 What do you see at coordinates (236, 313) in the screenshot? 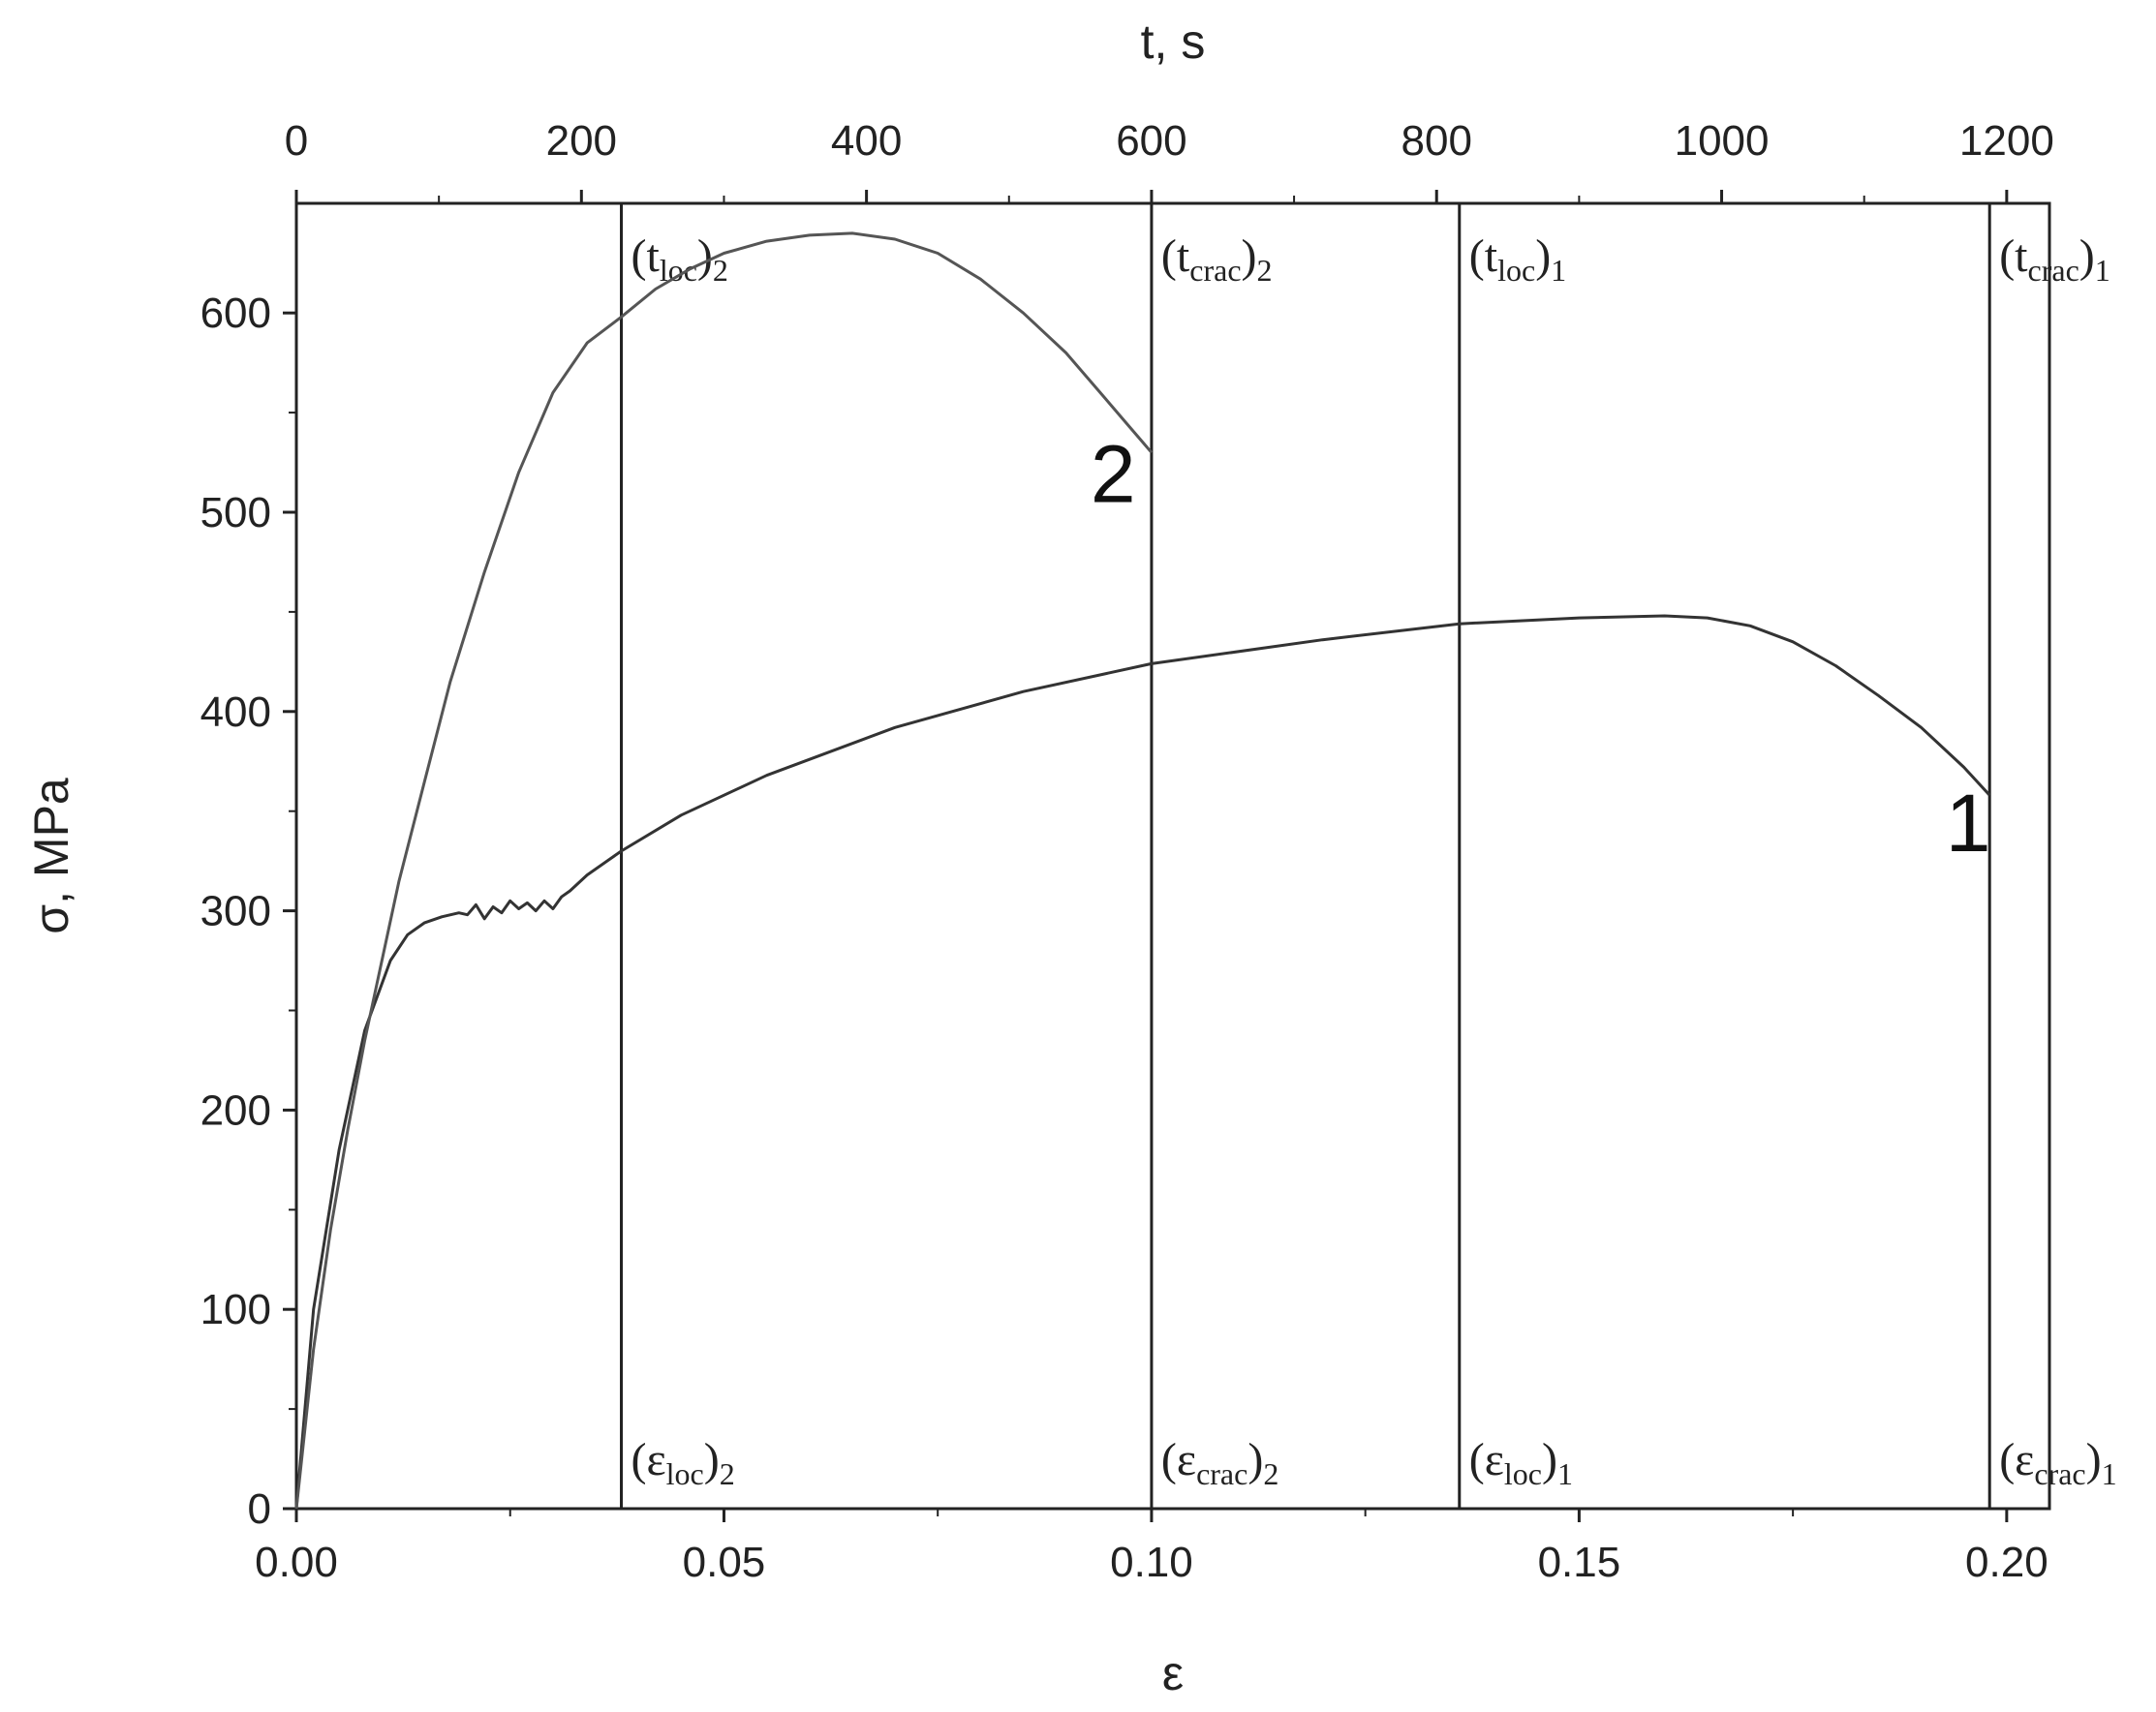
I see `y-tick-label: 600` at bounding box center [236, 313].